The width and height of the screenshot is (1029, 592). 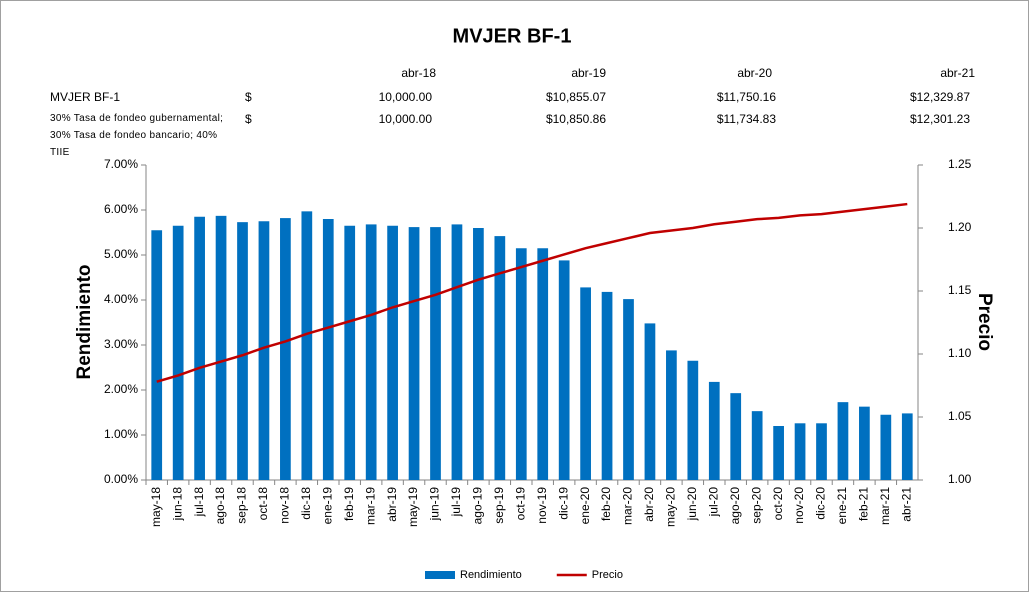 What do you see at coordinates (121, 254) in the screenshot?
I see `y-tick-label: 5.00%` at bounding box center [121, 254].